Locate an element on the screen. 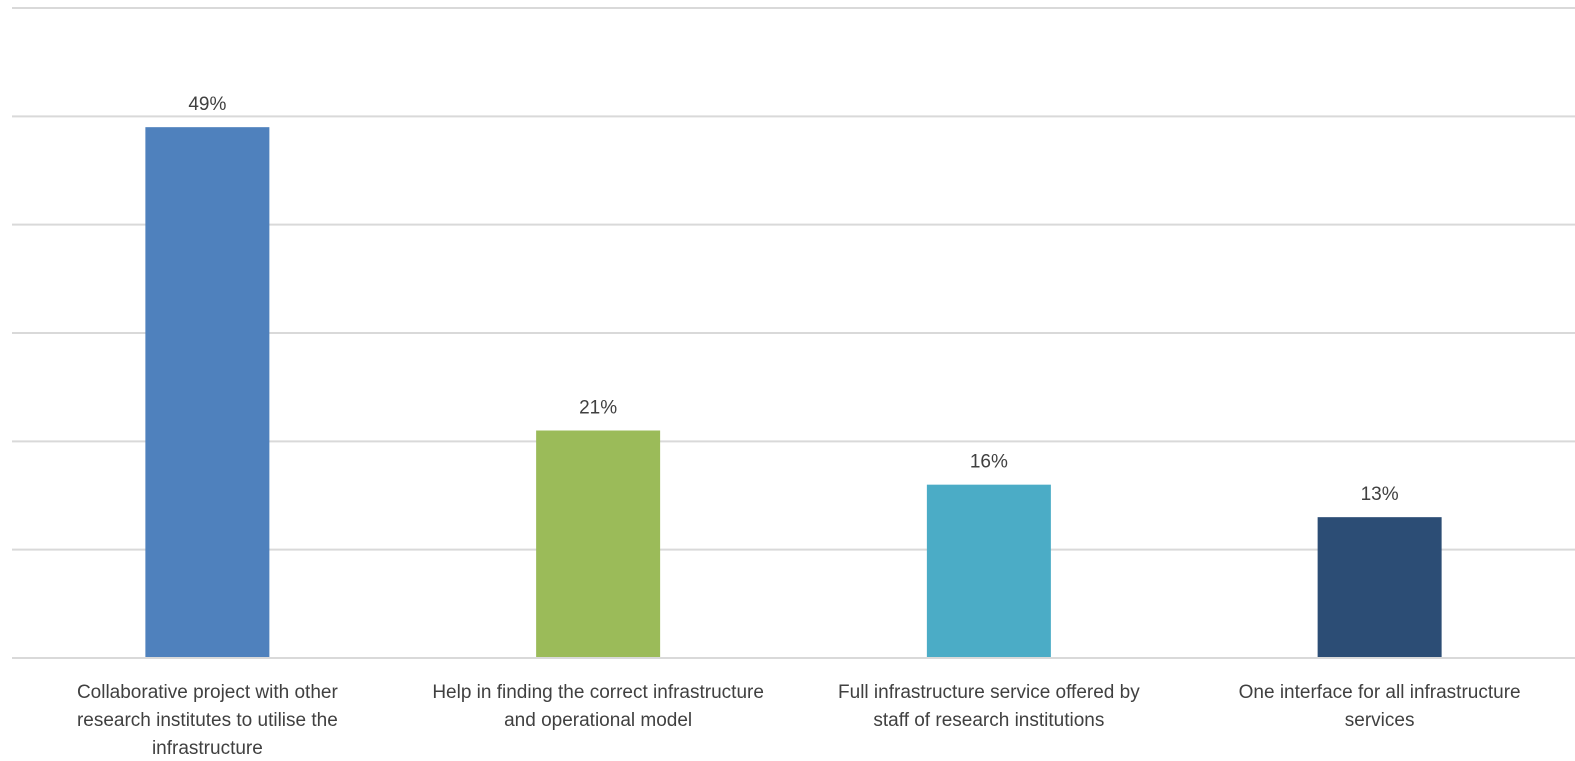  category-label-line: services is located at coordinates (1380, 720).